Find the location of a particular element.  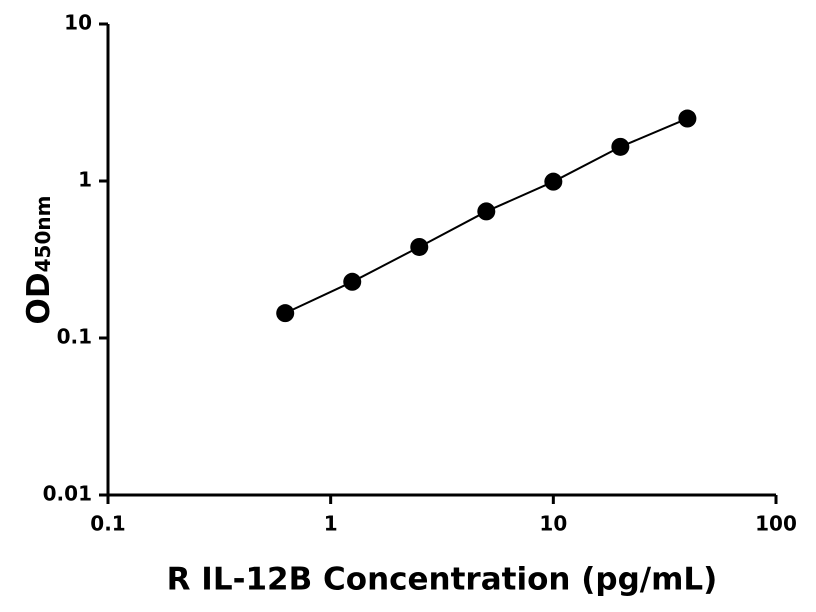

y-axis-label-subscript: 450nm is located at coordinates (43, 234).